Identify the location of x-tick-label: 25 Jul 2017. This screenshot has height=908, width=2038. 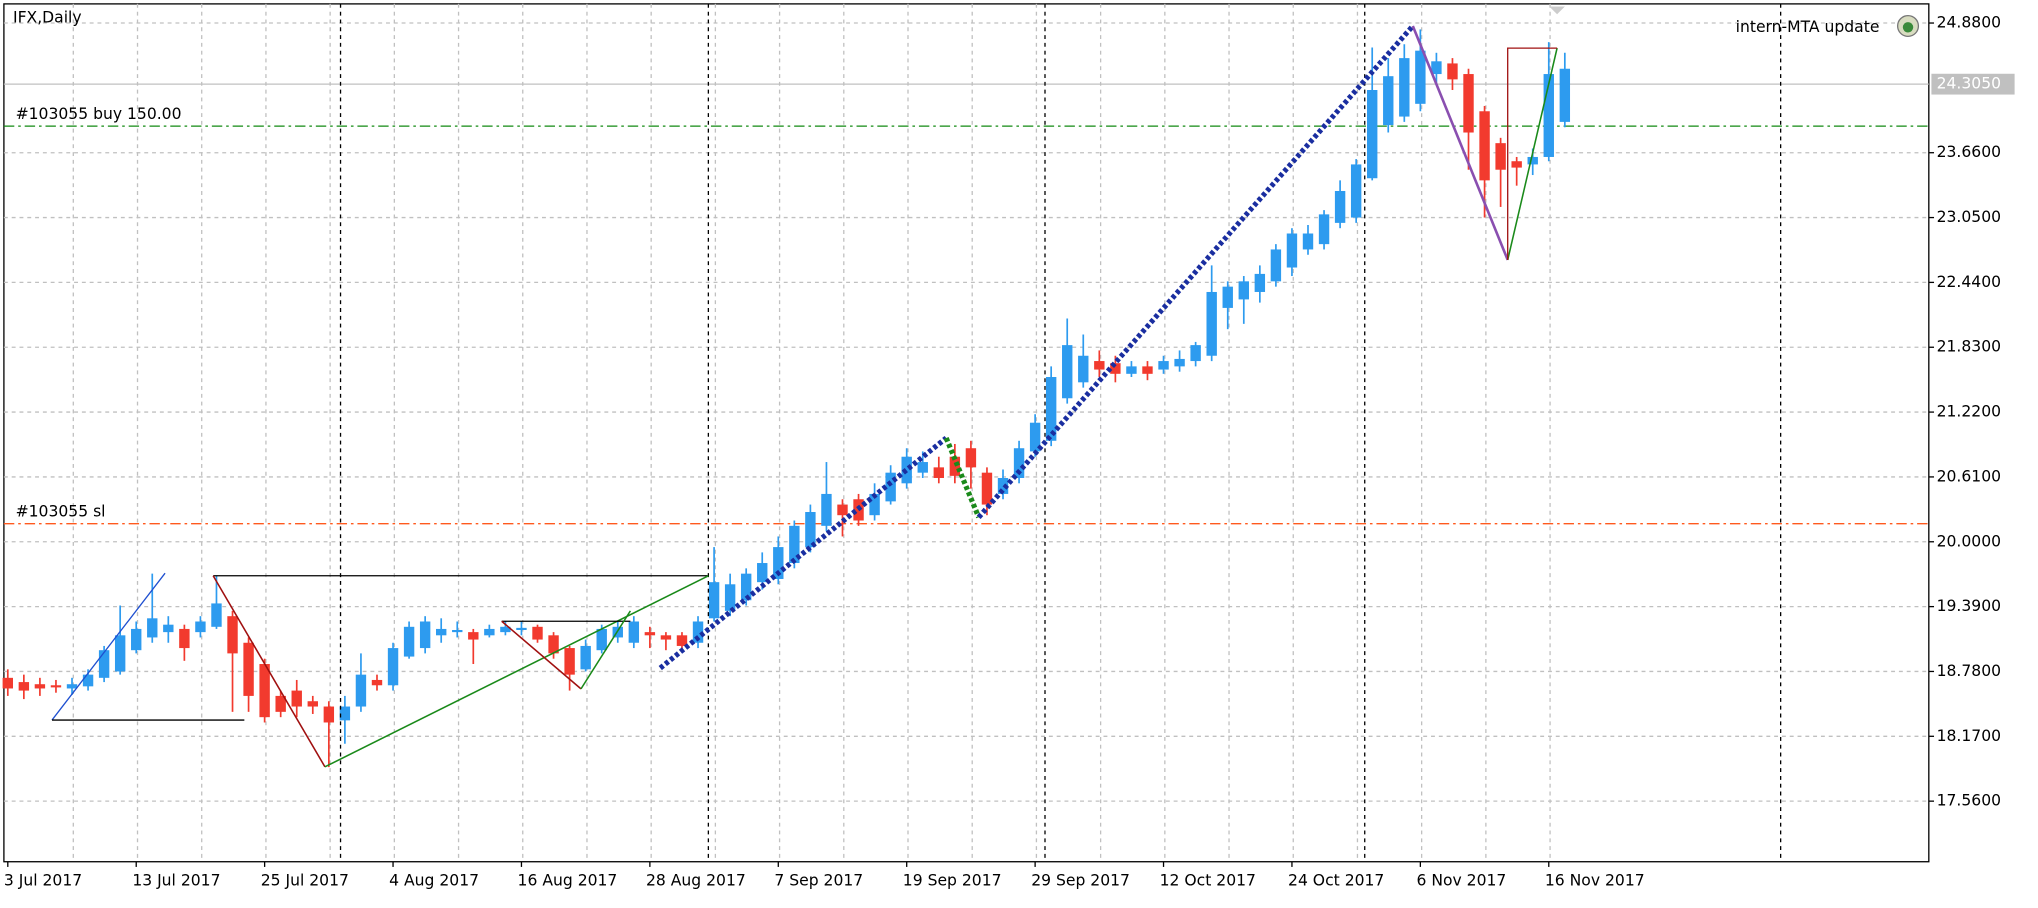
(305, 881).